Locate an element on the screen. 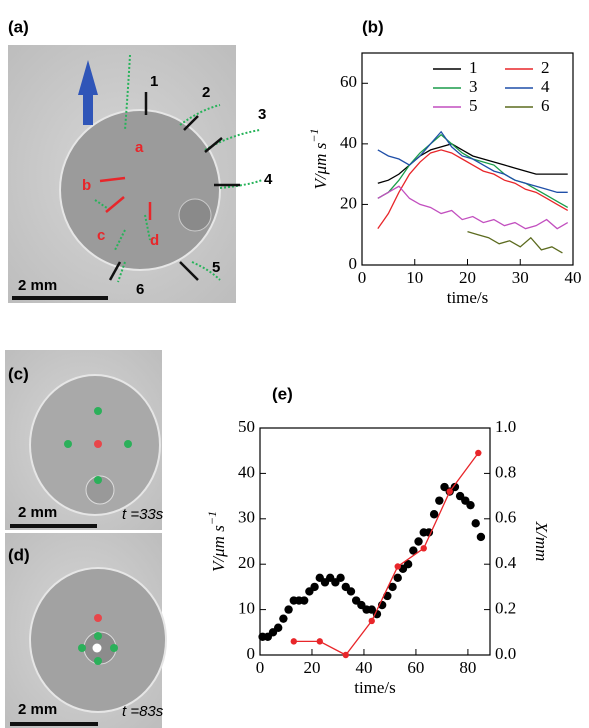 The image size is (589, 728). panel-label: (e) is located at coordinates (282, 393).